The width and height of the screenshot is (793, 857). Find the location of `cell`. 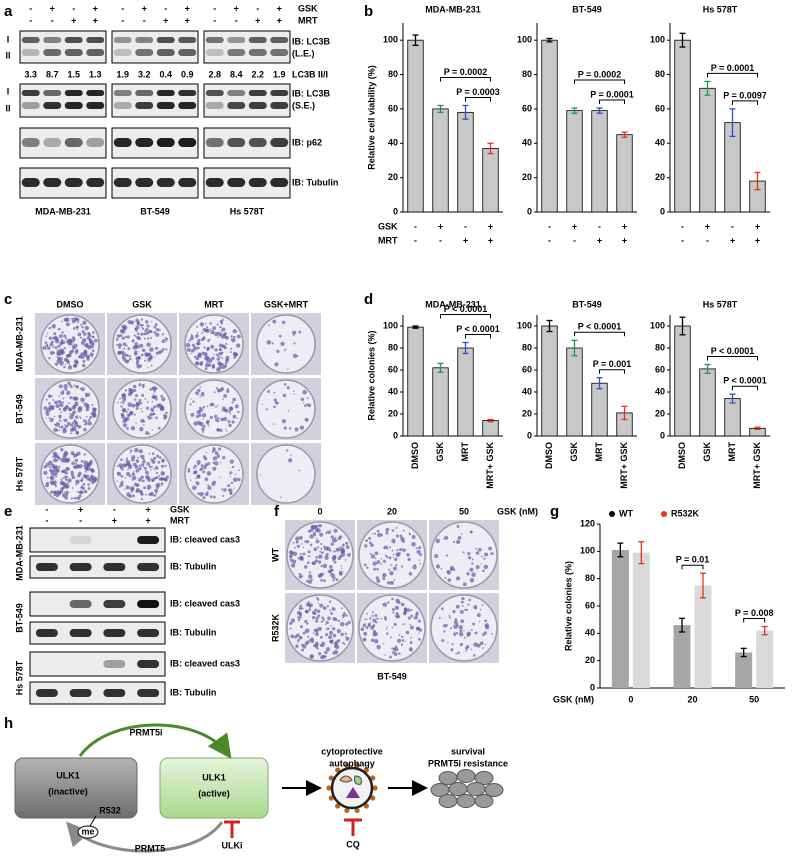

cell is located at coordinates (448, 801).